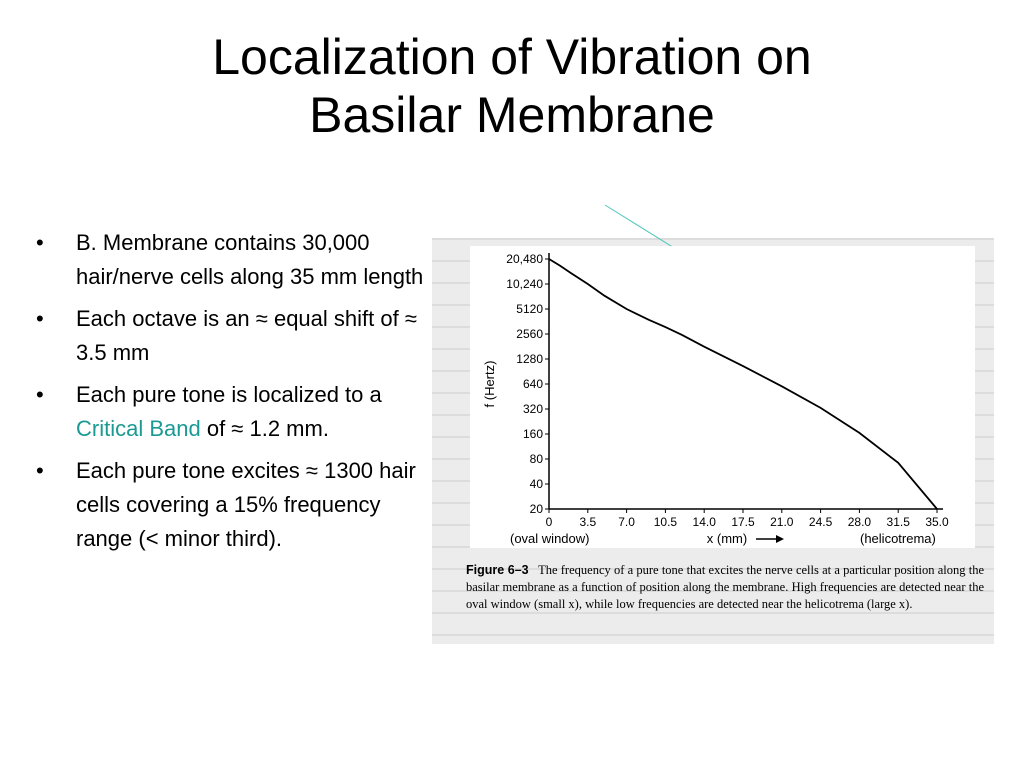 The height and width of the screenshot is (768, 1024). What do you see at coordinates (533, 409) in the screenshot?
I see `y-tick-label: 320` at bounding box center [533, 409].